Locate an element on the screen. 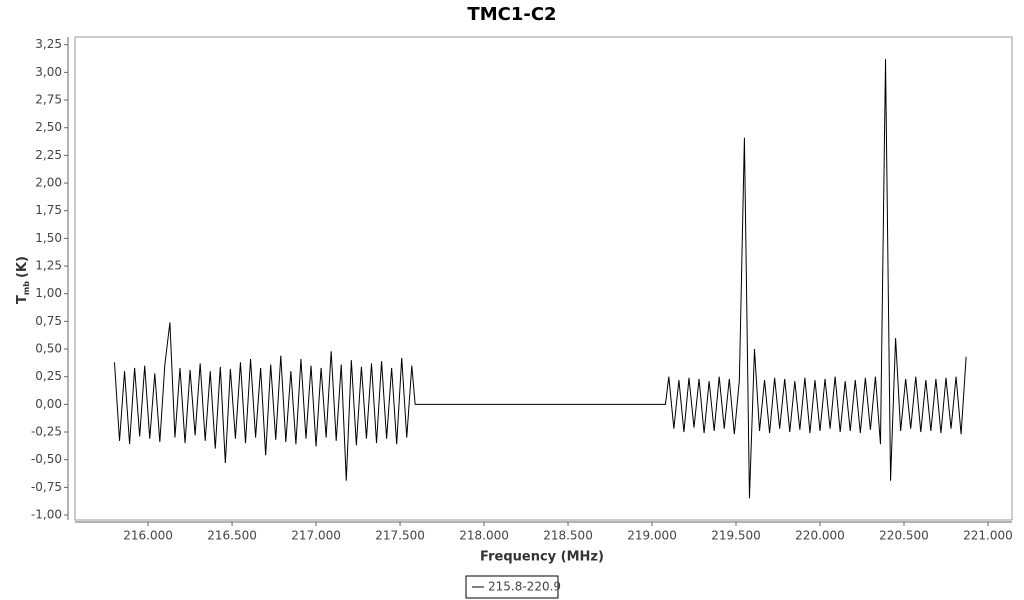 Image resolution: width=1024 pixels, height=600 pixels. y-tick-label: 3,25 is located at coordinates (48, 44).